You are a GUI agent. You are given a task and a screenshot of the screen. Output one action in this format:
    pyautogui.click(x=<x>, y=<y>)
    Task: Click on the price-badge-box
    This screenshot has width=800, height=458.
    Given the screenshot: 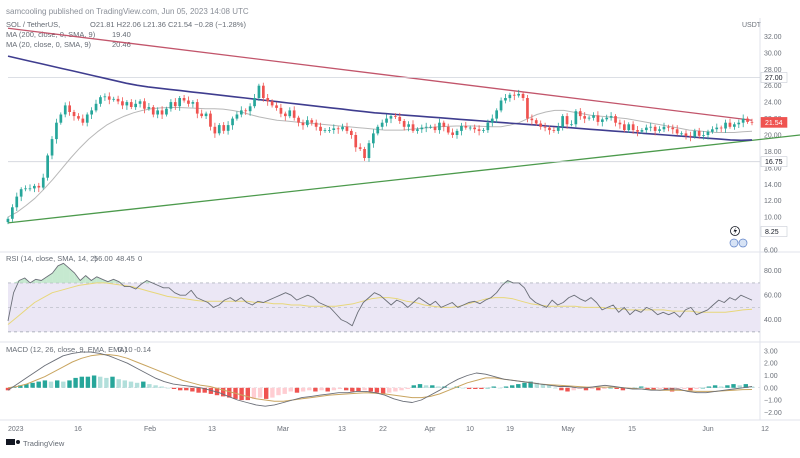 What is the action you would take?
    pyautogui.click(x=774, y=231)
    